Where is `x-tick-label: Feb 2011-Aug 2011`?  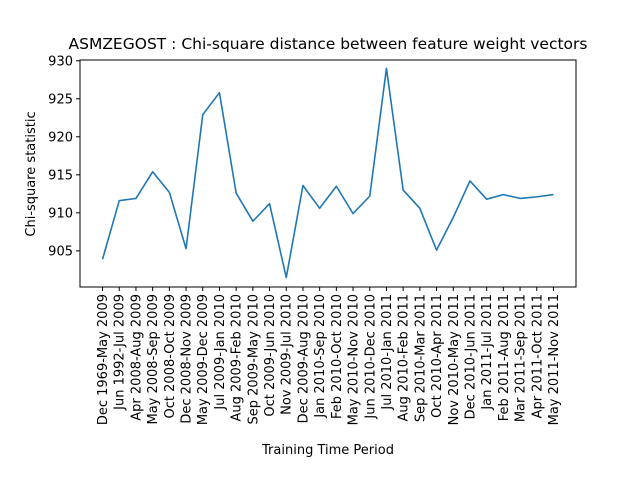 x-tick-label: Feb 2011-Aug 2011 is located at coordinates (504, 357).